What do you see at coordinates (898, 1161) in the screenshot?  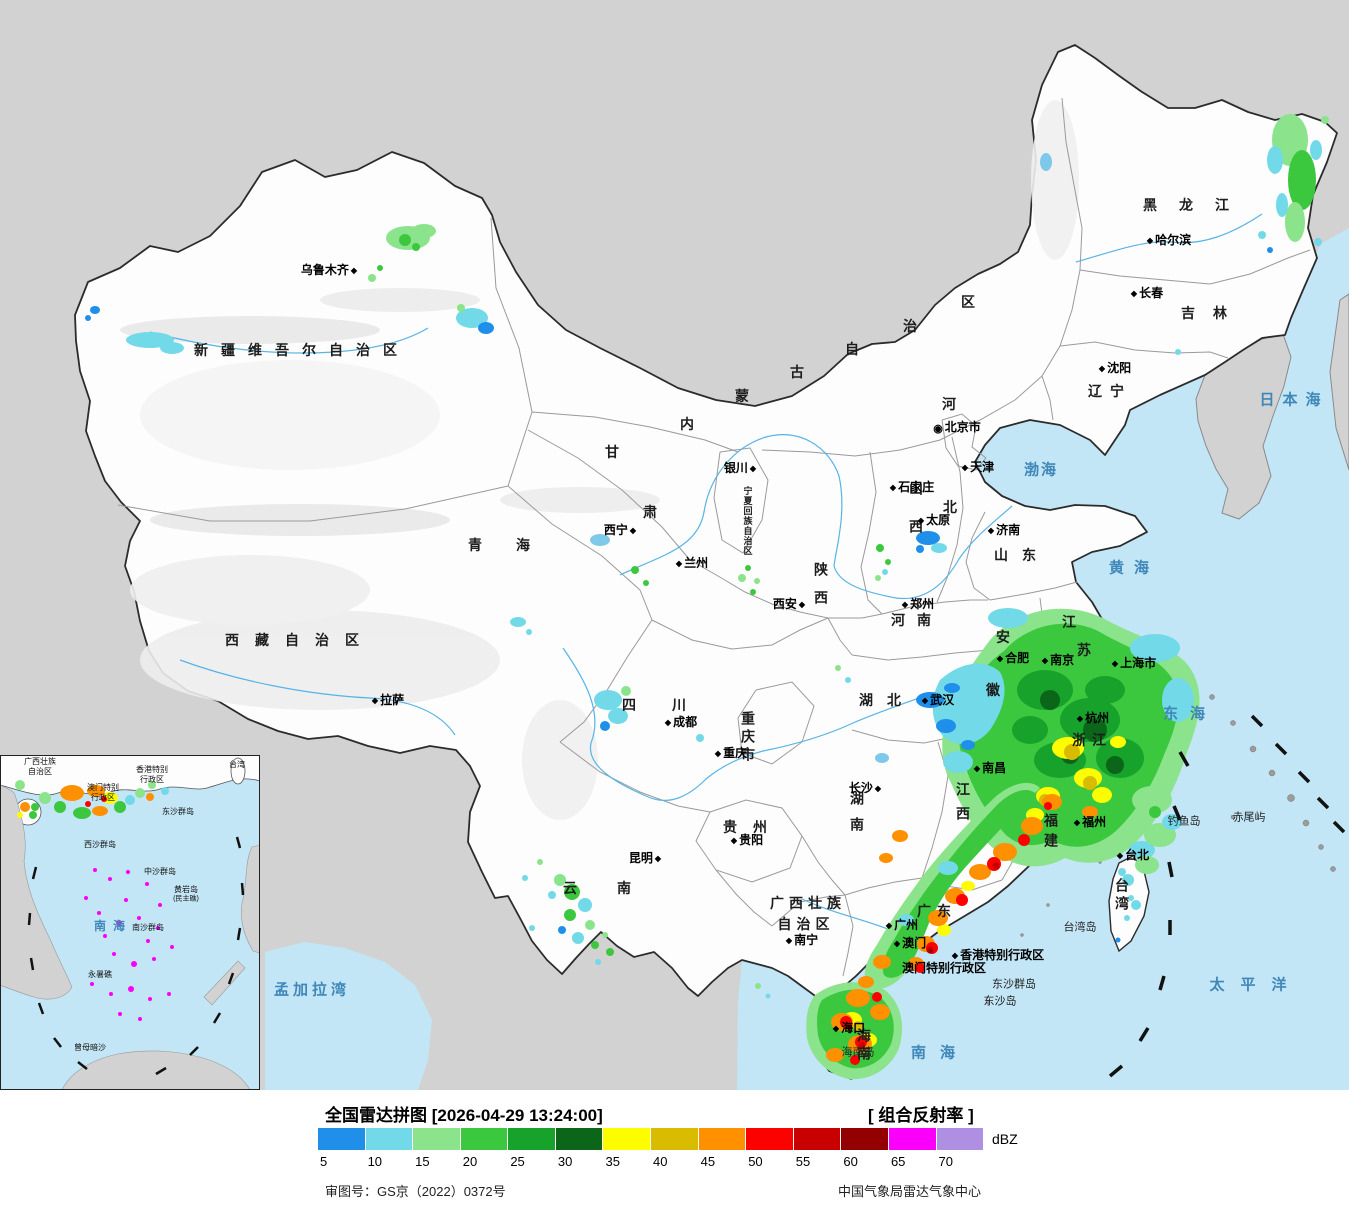 I see `legend-value: 65` at bounding box center [898, 1161].